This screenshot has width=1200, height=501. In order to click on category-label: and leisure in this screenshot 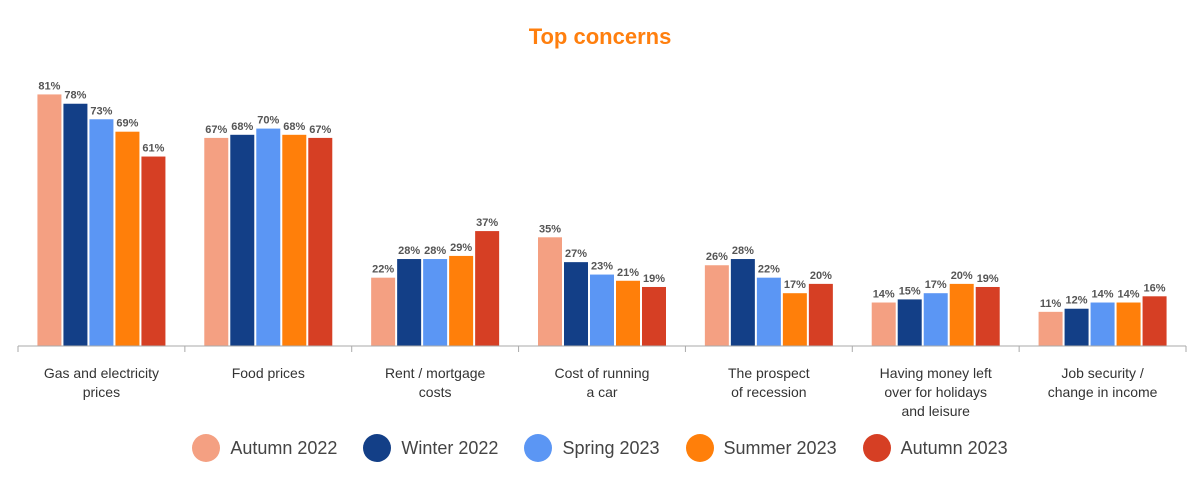, I will do `click(935, 411)`.